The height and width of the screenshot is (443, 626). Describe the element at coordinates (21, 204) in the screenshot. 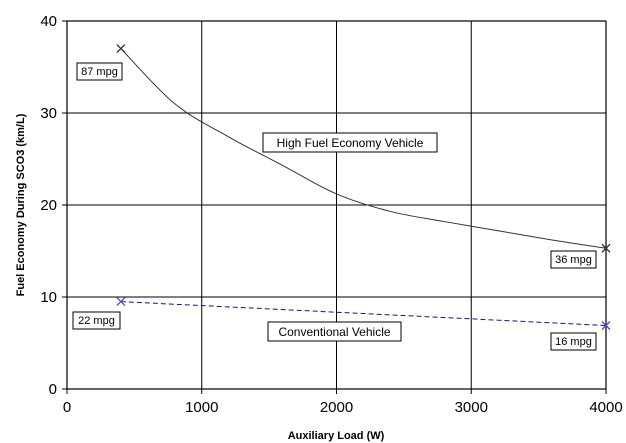

I see `y-axis-title: Fuel Economy During SCO3 (km/L)` at that location.